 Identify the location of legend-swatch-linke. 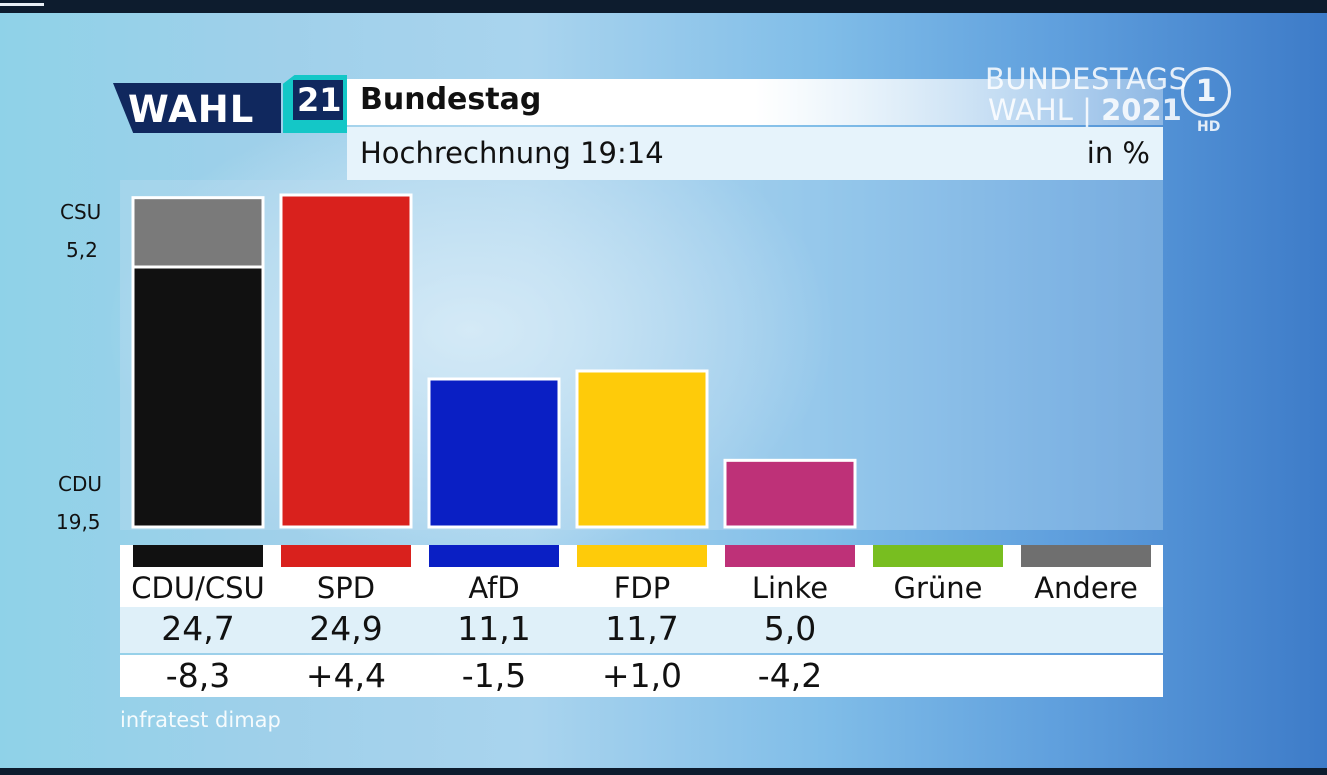
(790, 556).